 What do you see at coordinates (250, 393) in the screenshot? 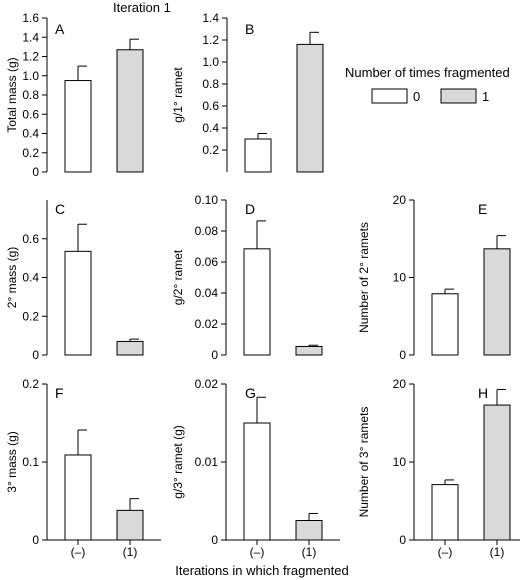
I see `panel-label: G` at bounding box center [250, 393].